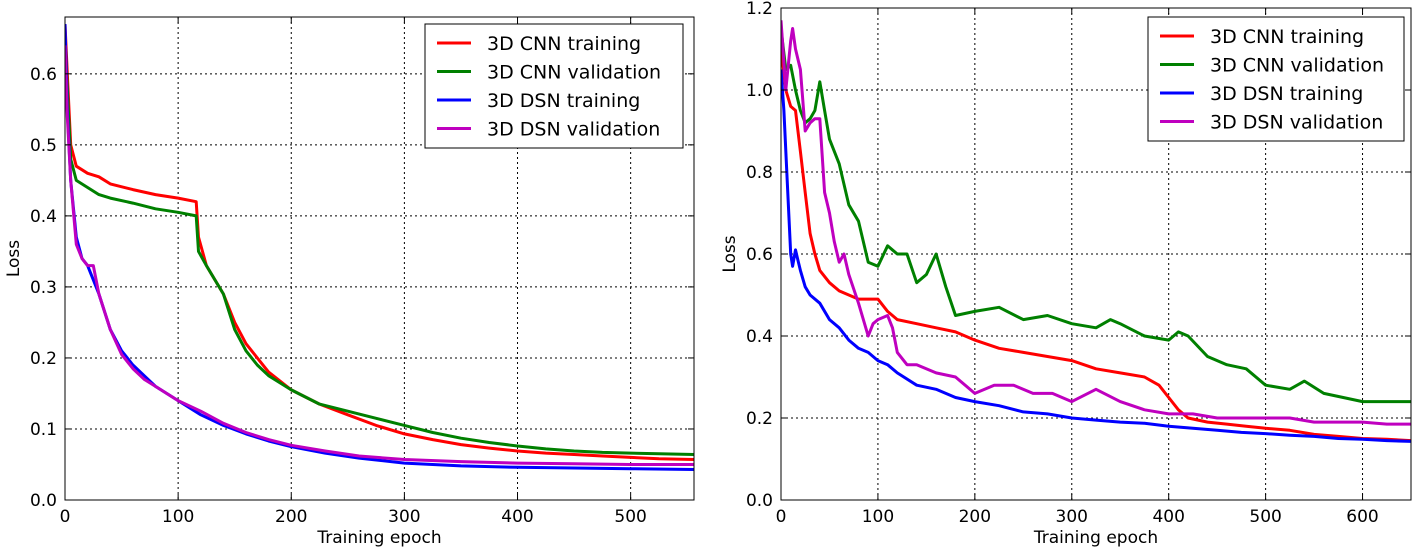 This screenshot has width=1418, height=552. I want to click on y-tick-label: 0.1, so click(43, 430).